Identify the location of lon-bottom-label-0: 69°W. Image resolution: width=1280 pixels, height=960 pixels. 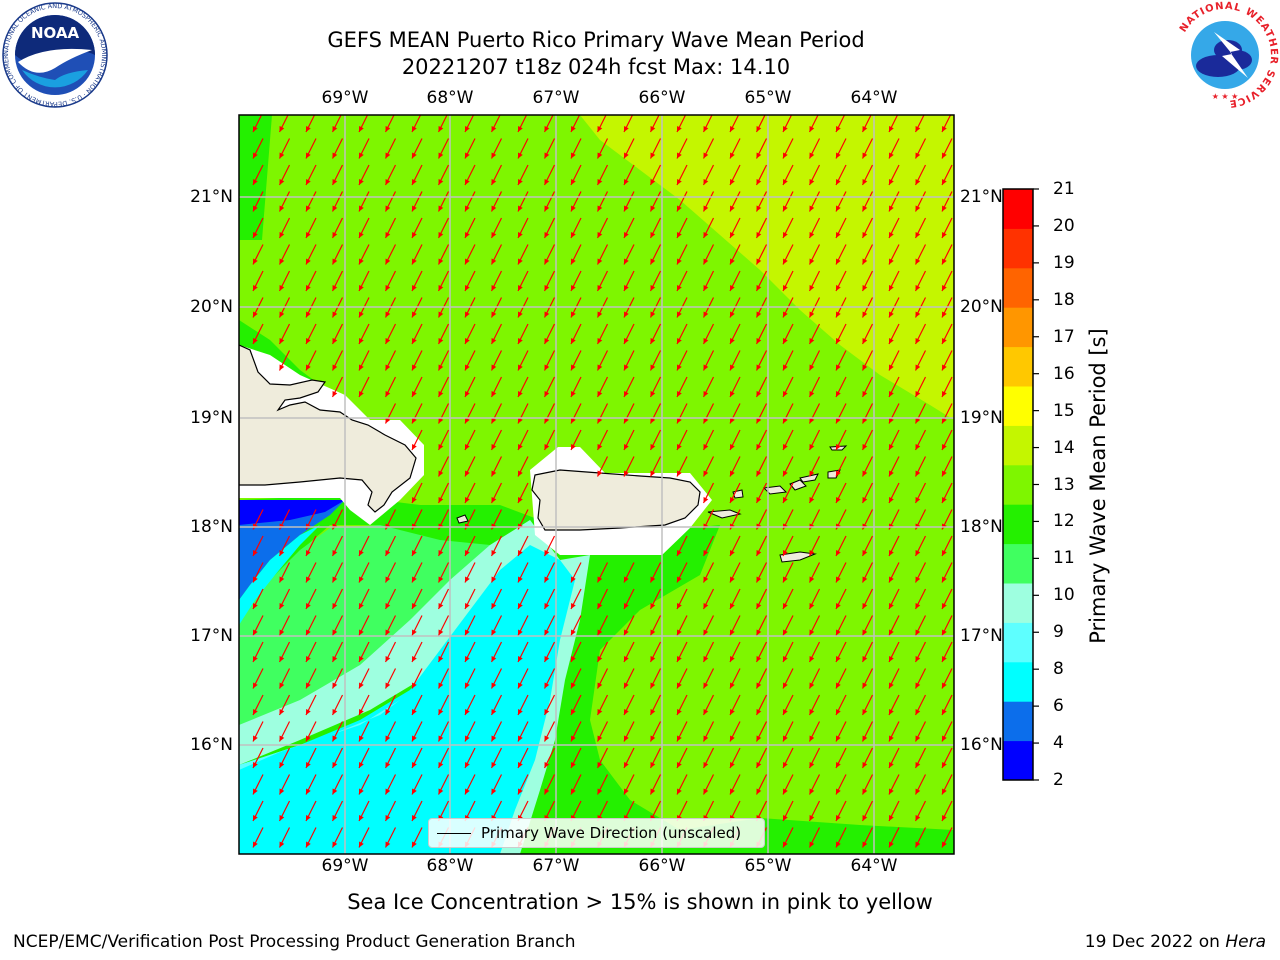
(345, 866).